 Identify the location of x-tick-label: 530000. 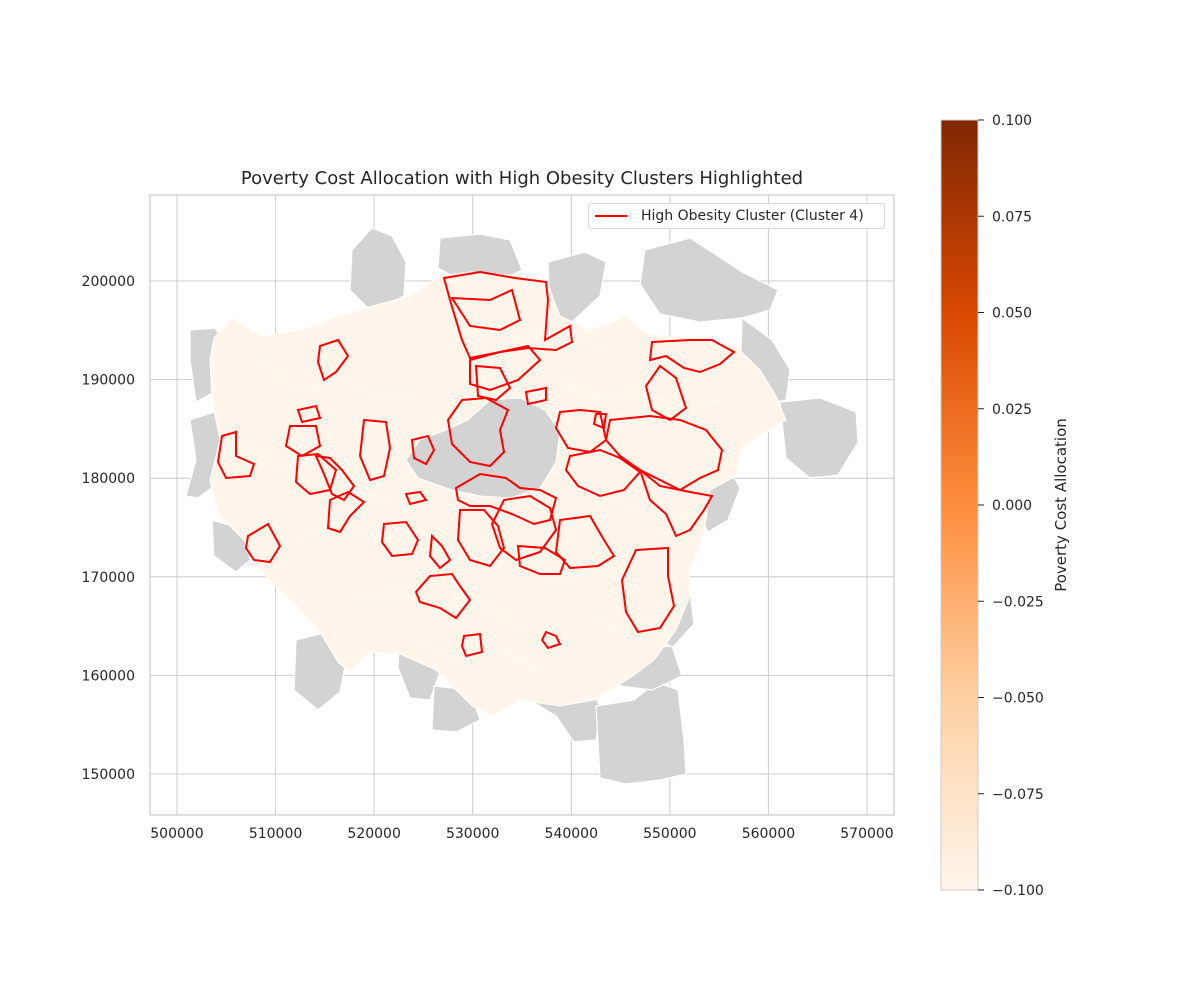
(472, 834).